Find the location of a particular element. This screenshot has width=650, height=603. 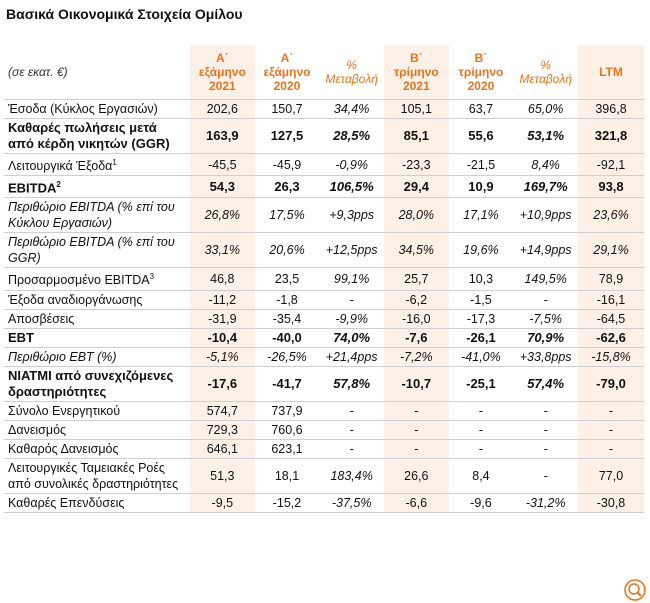

row: Δανεισμός 729,3 760,6- - - - - is located at coordinates (324, 430).